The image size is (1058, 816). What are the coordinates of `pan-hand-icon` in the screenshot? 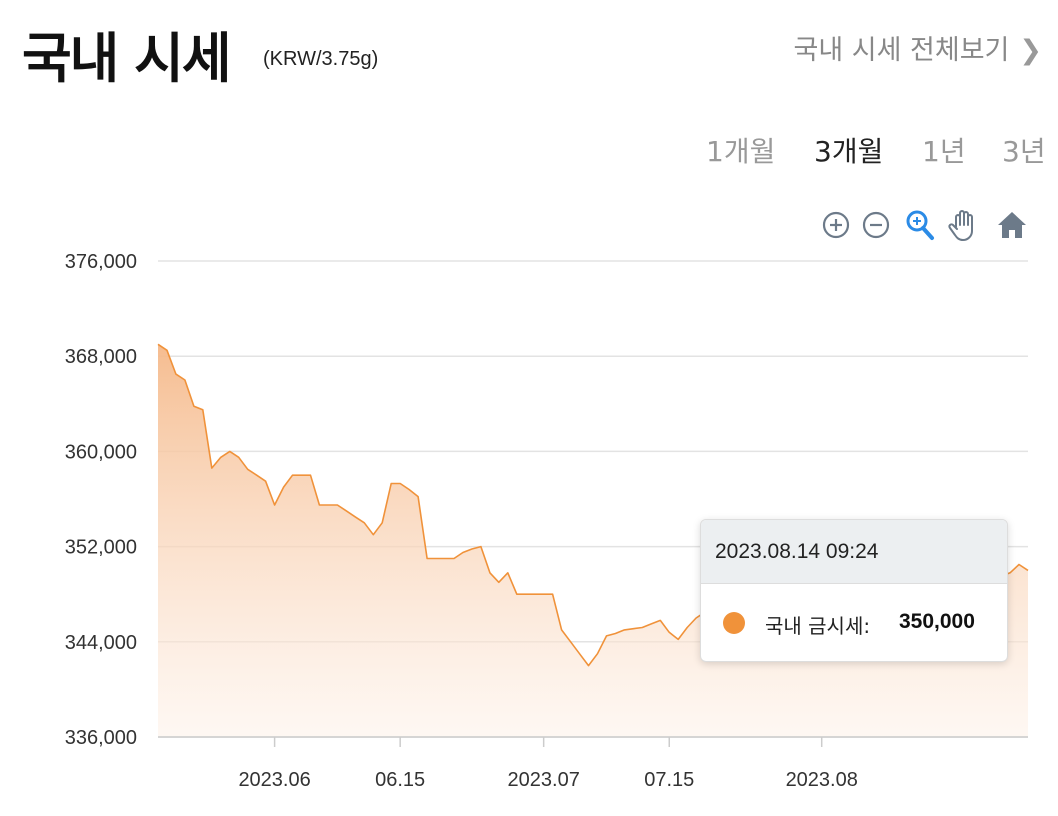 It's located at (964, 225).